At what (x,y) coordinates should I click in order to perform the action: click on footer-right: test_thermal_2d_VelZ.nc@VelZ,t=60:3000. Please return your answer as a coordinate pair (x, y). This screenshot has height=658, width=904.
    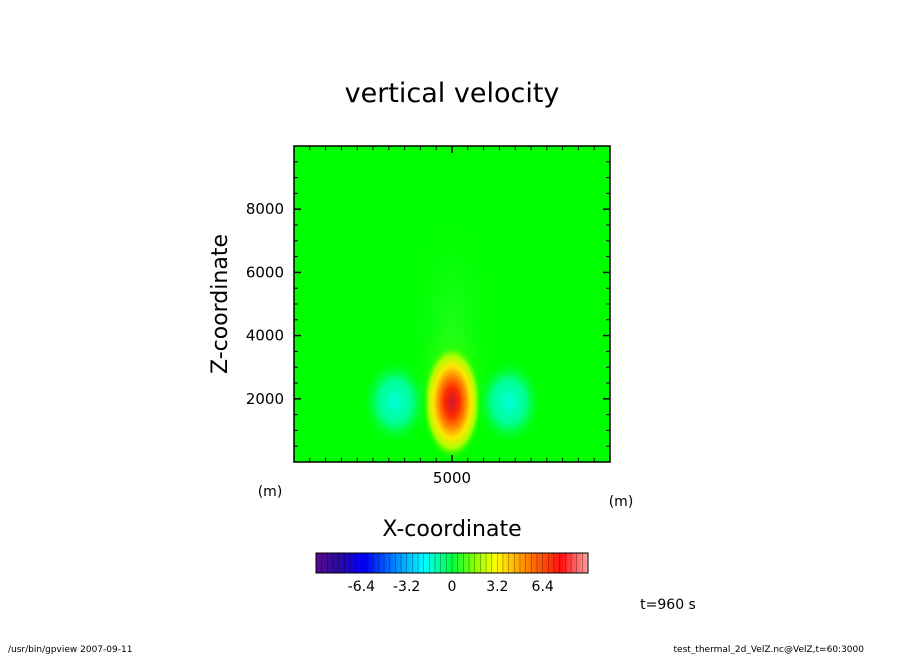
    Looking at the image, I should click on (769, 649).